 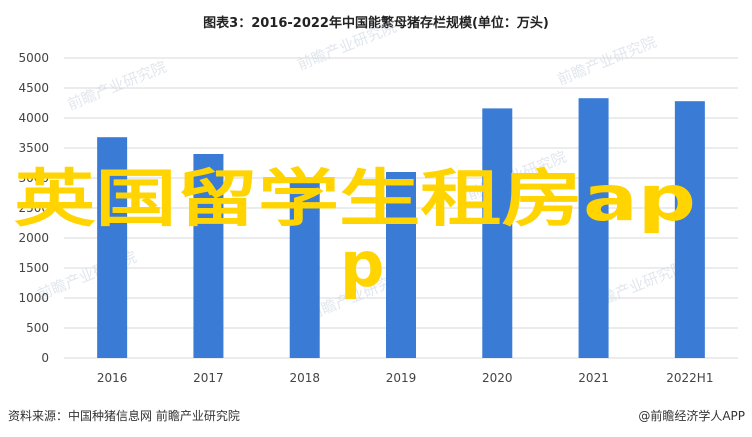 What do you see at coordinates (33, 268) in the screenshot?
I see `y-tick-label: 1500` at bounding box center [33, 268].